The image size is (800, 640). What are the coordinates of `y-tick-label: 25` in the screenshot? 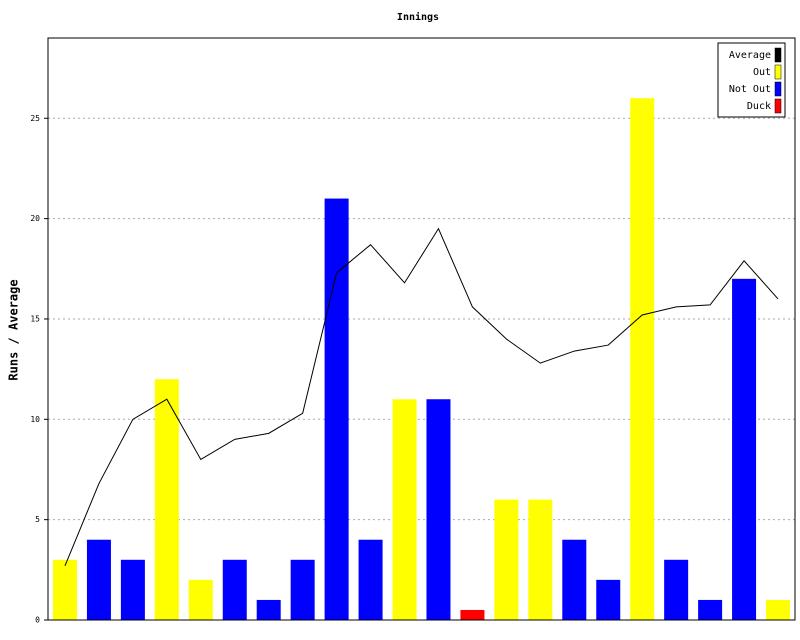 It's located at (35, 118).